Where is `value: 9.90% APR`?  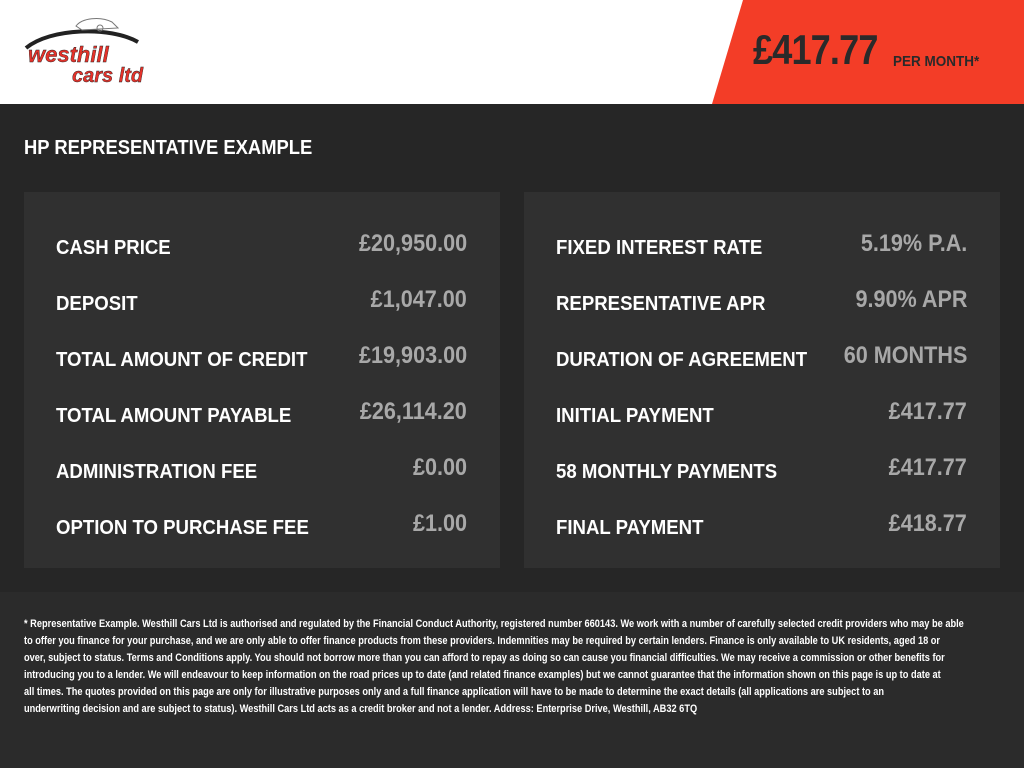
value: 9.90% APR is located at coordinates (910, 299).